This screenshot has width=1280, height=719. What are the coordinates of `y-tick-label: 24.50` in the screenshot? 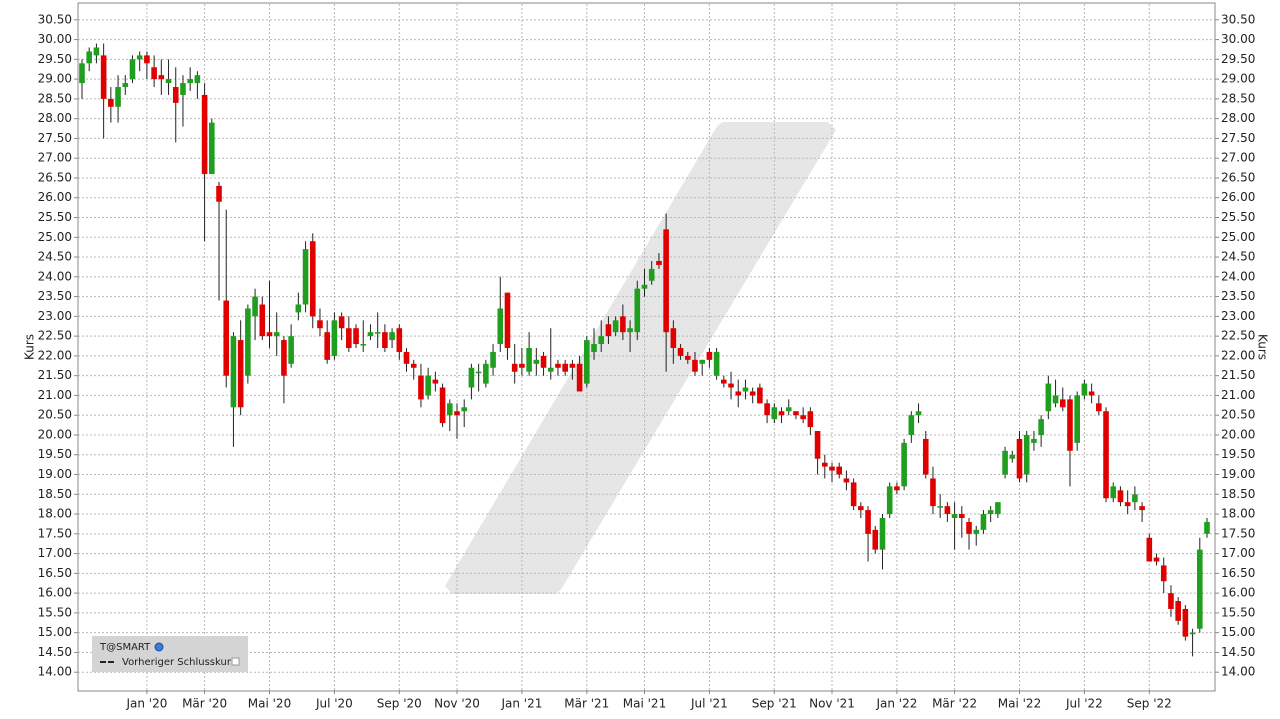 It's located at (55, 257).